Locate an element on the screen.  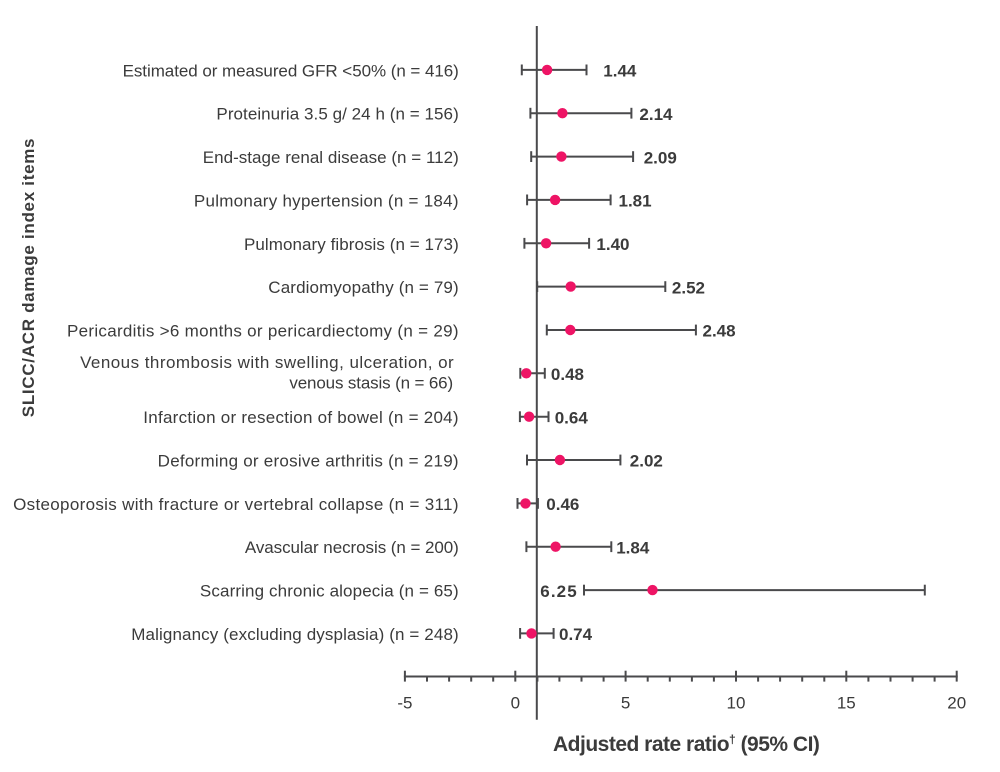
svg-text: 1.84 is located at coordinates (633, 547).